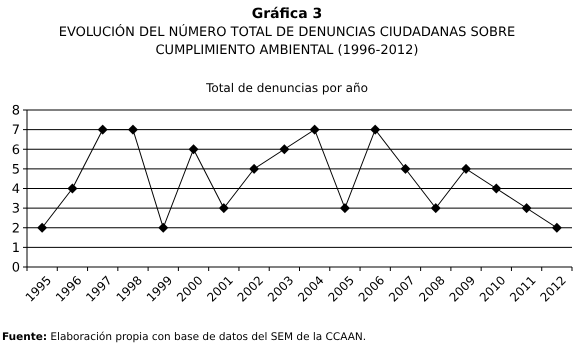 The height and width of the screenshot is (352, 574). I want to click on y-tick-label: 7, so click(16, 130).